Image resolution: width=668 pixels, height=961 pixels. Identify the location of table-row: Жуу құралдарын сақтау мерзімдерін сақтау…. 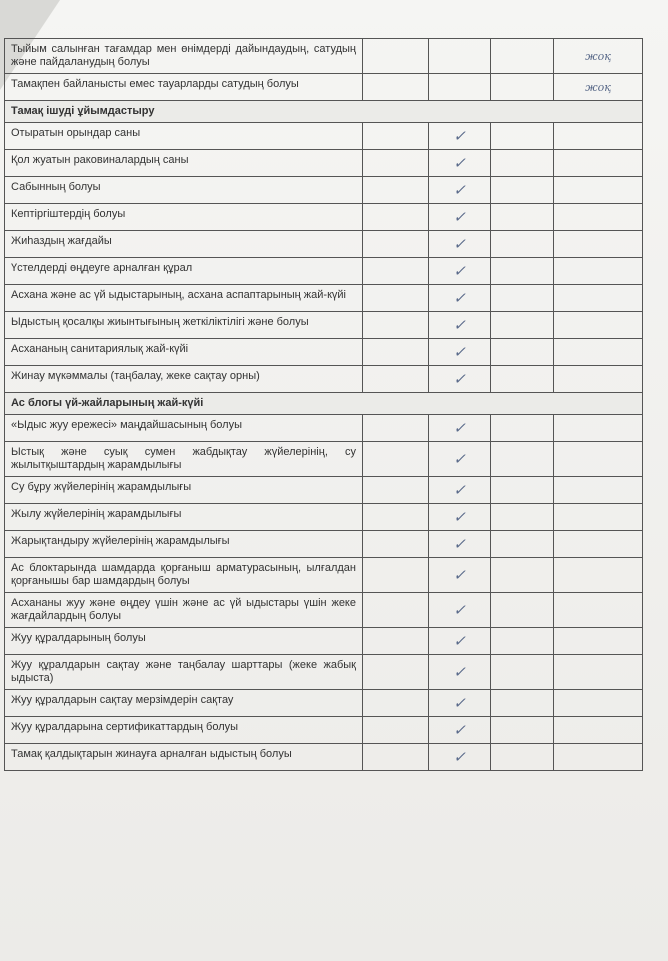
(323, 703).